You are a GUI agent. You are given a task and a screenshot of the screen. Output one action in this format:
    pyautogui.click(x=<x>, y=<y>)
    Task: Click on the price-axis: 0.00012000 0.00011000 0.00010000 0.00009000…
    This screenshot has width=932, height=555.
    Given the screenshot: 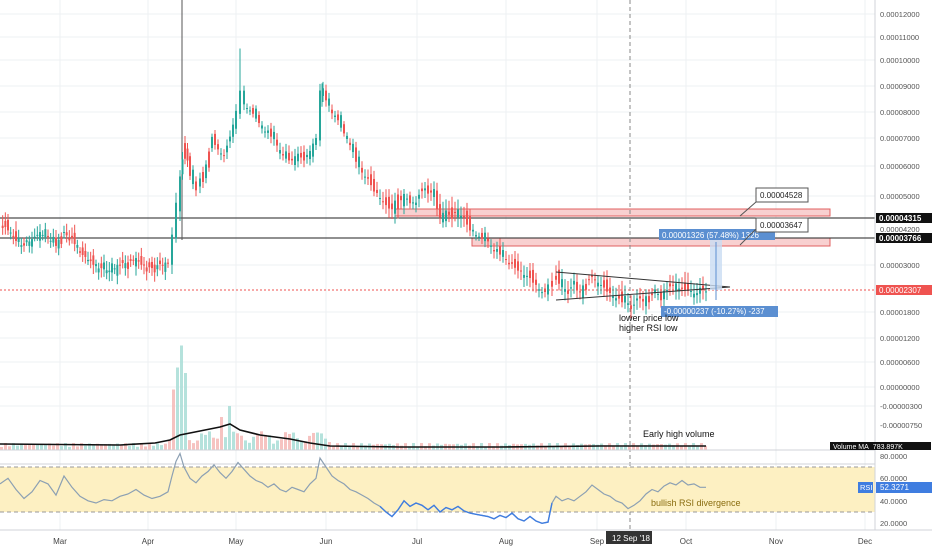 What is the action you would take?
    pyautogui.click(x=901, y=220)
    